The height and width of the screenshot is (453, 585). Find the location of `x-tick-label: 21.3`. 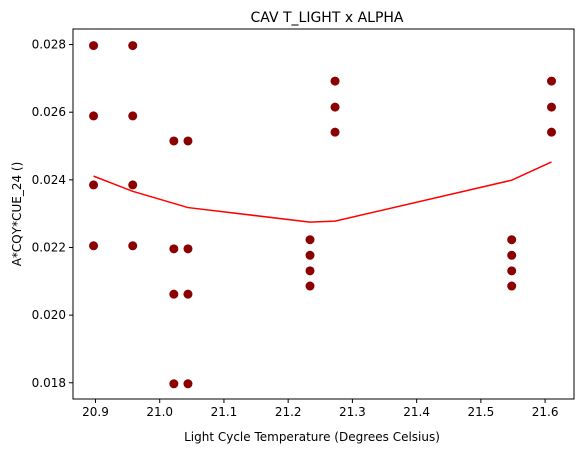

x-tick-label: 21.3 is located at coordinates (352, 412).